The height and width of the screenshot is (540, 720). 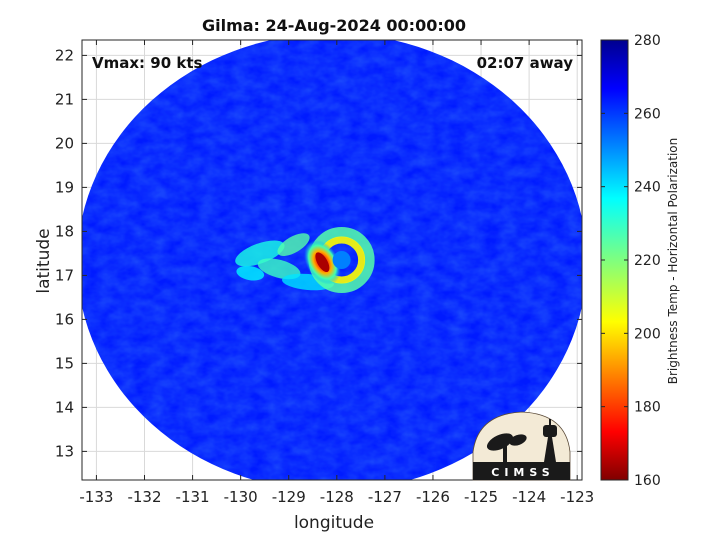 I want to click on x-tick-label: -125, so click(x=481, y=497).